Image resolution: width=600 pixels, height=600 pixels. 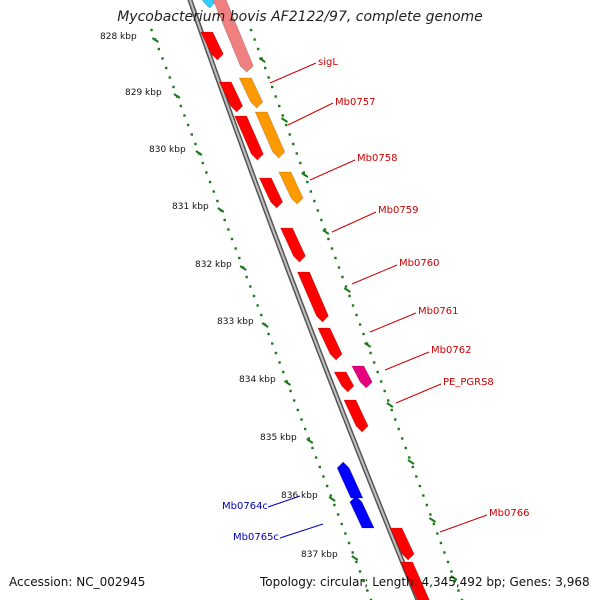 I want to click on tick-label: 834 kbp, so click(x=257, y=380).